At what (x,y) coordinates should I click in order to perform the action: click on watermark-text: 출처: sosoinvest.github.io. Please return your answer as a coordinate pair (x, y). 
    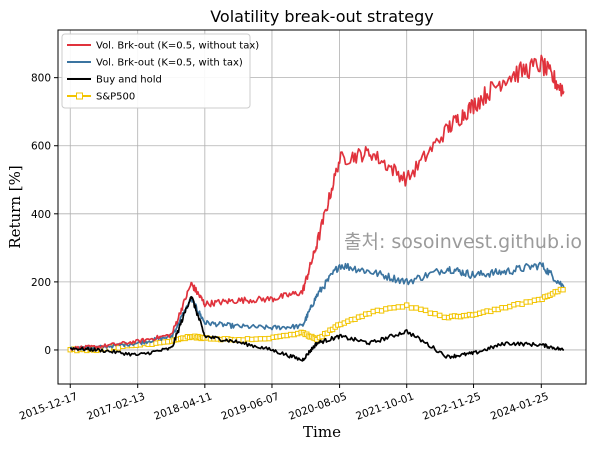
    Looking at the image, I should click on (463, 242).